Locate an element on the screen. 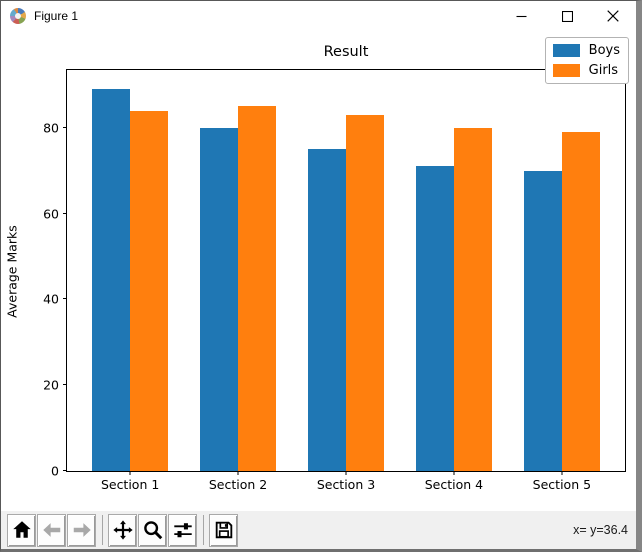 This screenshot has height=552, width=642. legend-label: Boys is located at coordinates (604, 50).